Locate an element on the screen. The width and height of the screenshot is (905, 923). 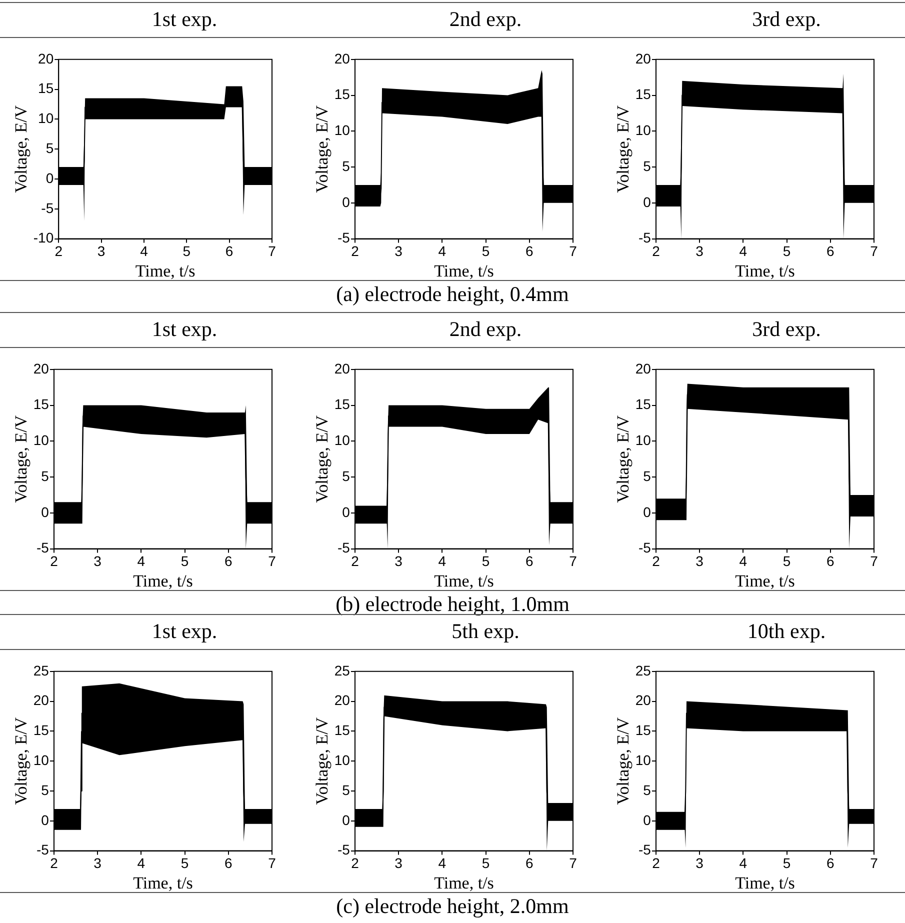
text: (a) electrode height, 0.4mm is located at coordinates (452, 294).